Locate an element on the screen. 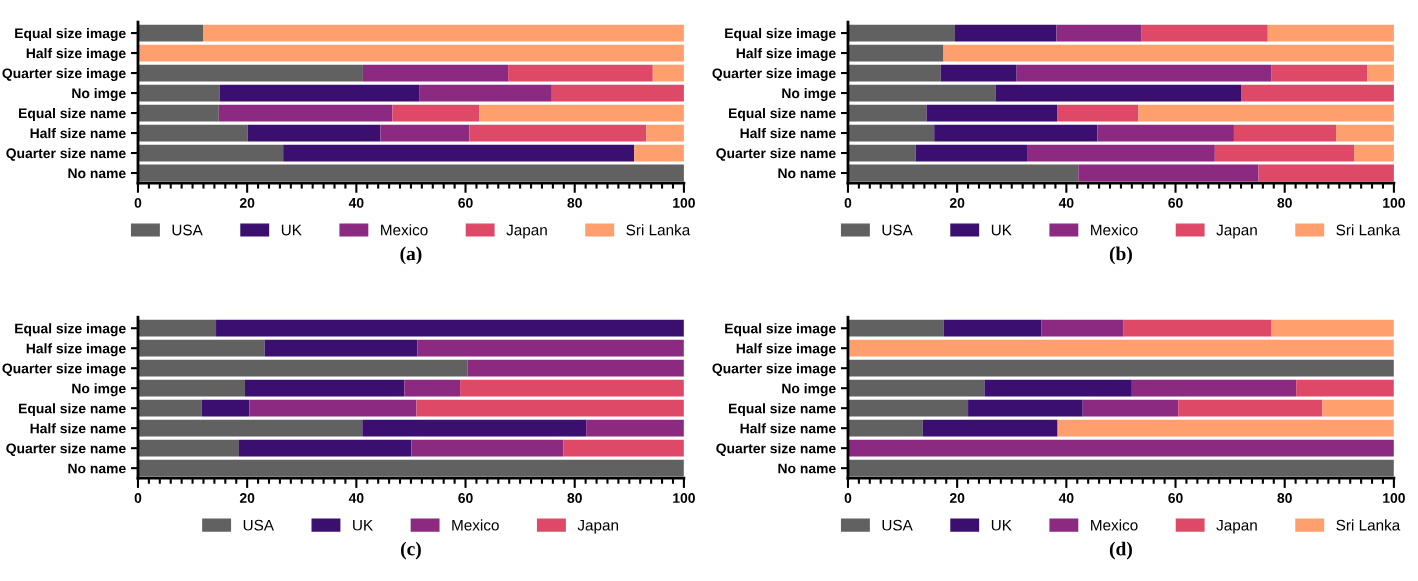  x-tick-label: 20 is located at coordinates (957, 498).